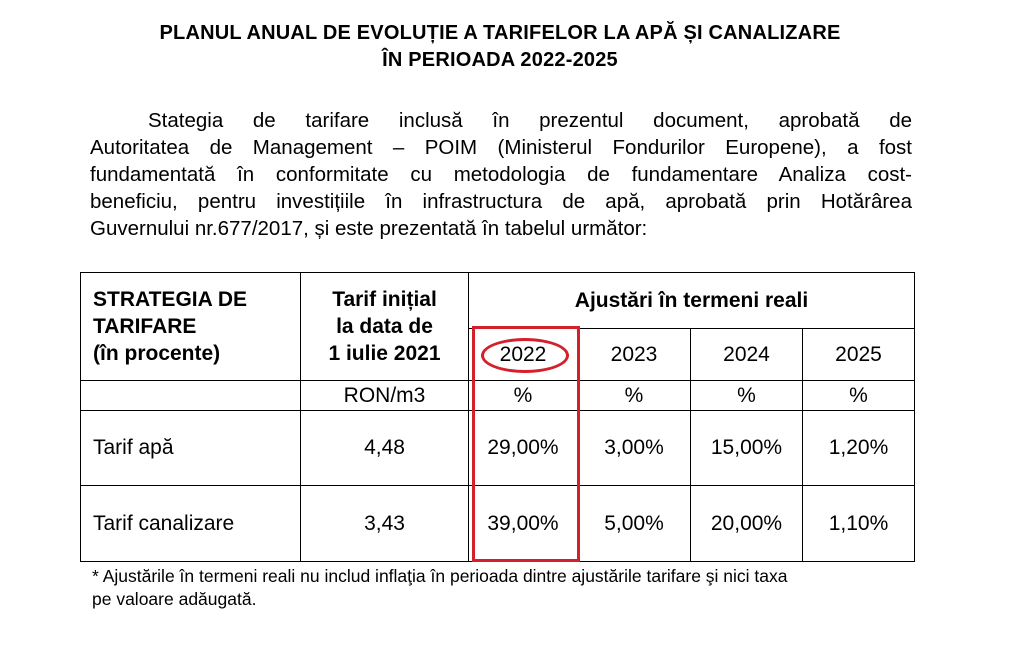 The width and height of the screenshot is (1023, 663). Describe the element at coordinates (190, 448) in the screenshot. I see `row-label: Tarif apă` at that location.